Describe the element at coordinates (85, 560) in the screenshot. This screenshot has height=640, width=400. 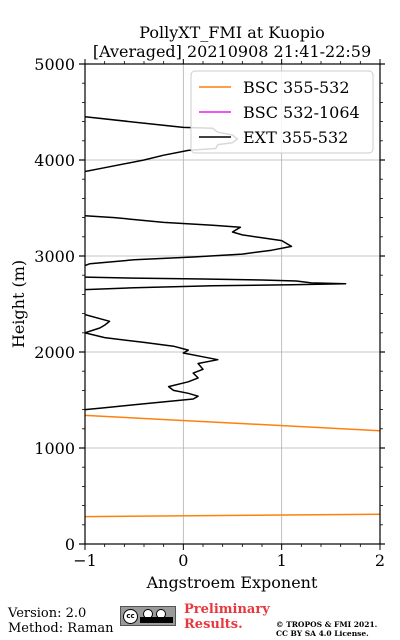
I see `x-tick-label: −1` at that location.